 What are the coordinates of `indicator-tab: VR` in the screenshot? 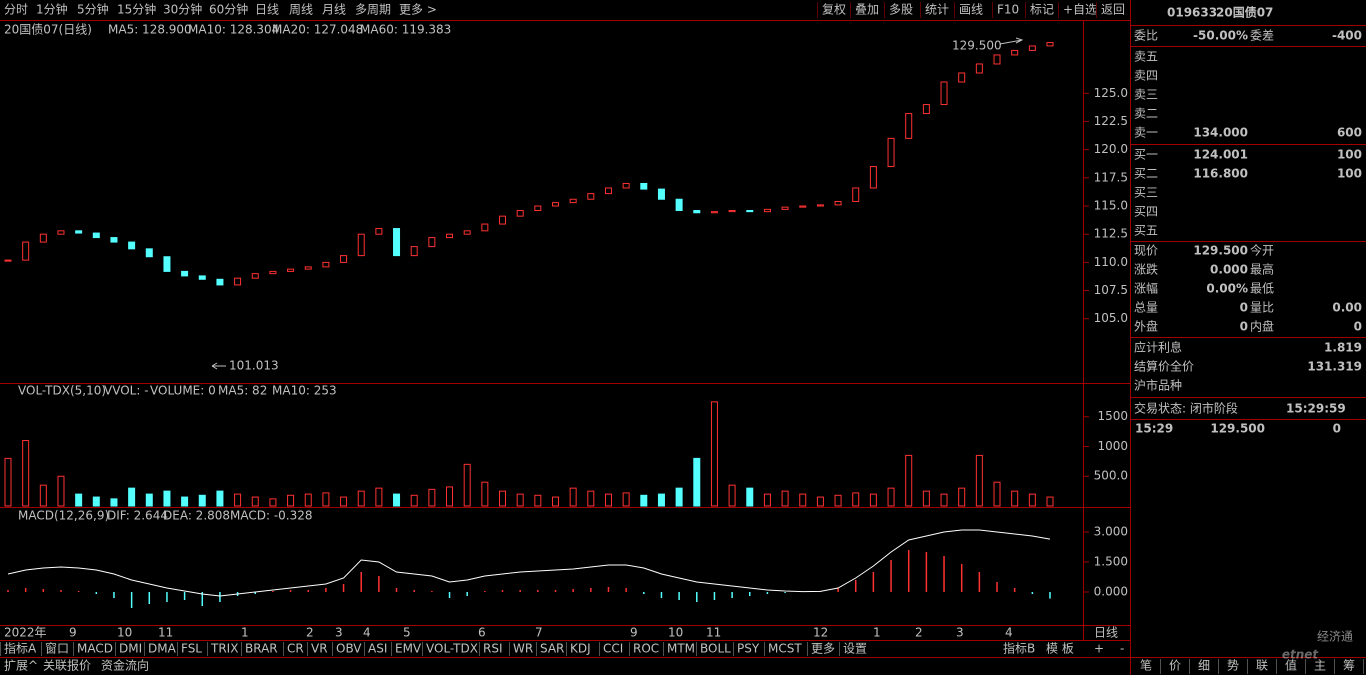 It's located at (319, 649).